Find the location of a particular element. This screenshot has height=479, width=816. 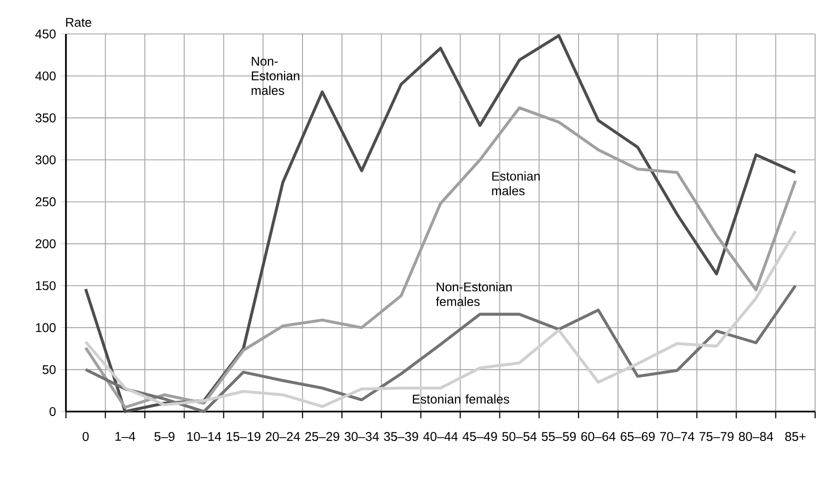

x-tick-label: 55–59 is located at coordinates (559, 436).